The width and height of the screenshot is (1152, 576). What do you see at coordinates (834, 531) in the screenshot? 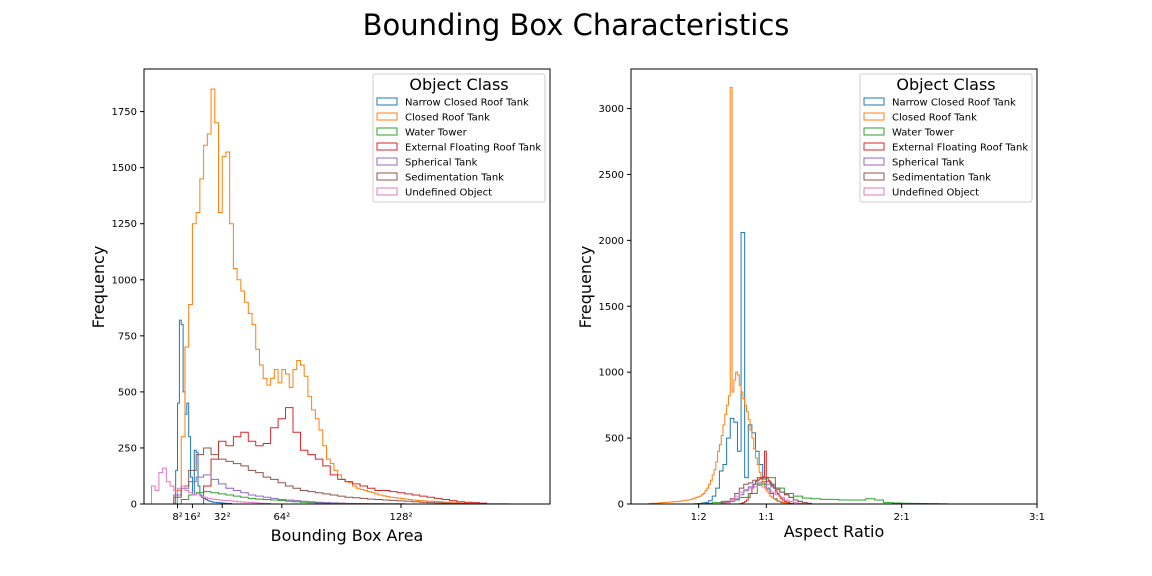
I see `aspect-ratio-histogram-xlabel: Aspect Ratio` at bounding box center [834, 531].